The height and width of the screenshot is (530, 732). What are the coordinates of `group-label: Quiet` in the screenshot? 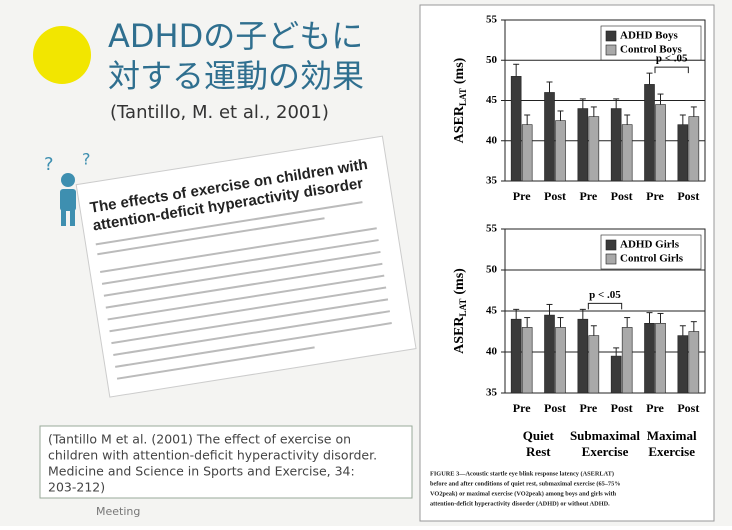 It's located at (539, 435).